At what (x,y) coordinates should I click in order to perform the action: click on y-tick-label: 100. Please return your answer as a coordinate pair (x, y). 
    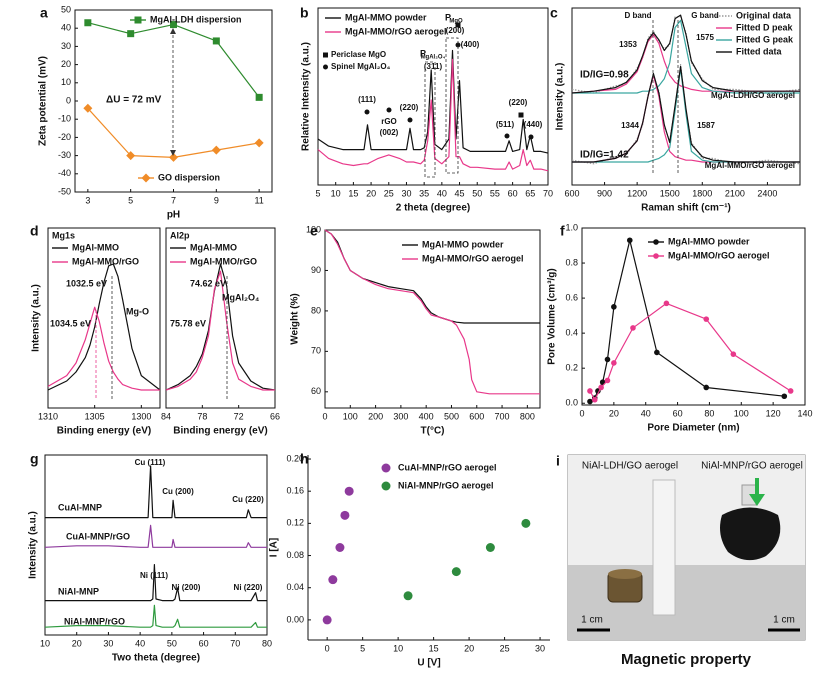
    Looking at the image, I should click on (313, 229).